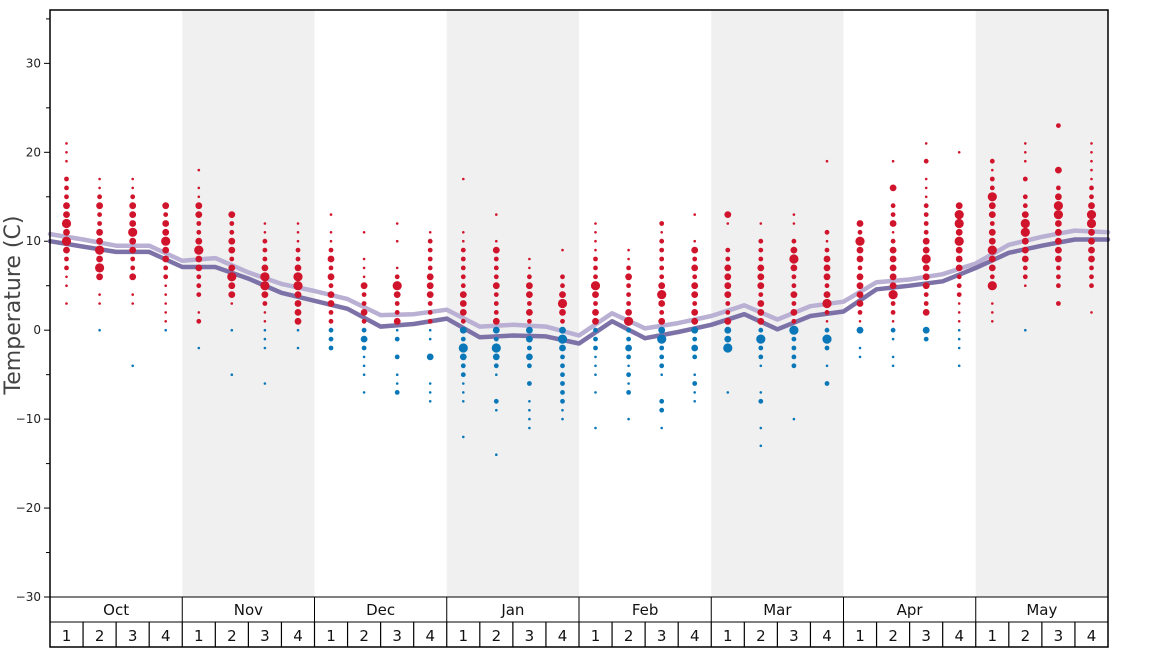  What do you see at coordinates (116, 610) in the screenshot?
I see `month-label-oct: Oct` at bounding box center [116, 610].